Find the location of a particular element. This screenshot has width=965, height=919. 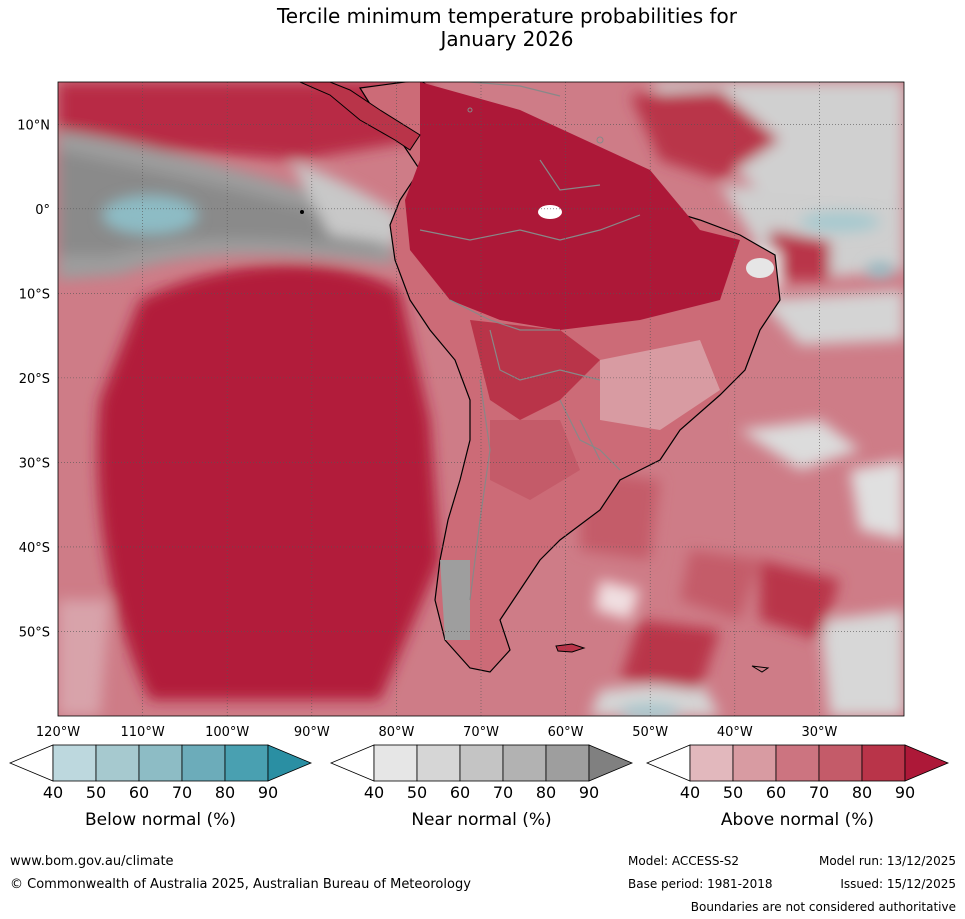

lat-label: 20°S is located at coordinates (34, 379).